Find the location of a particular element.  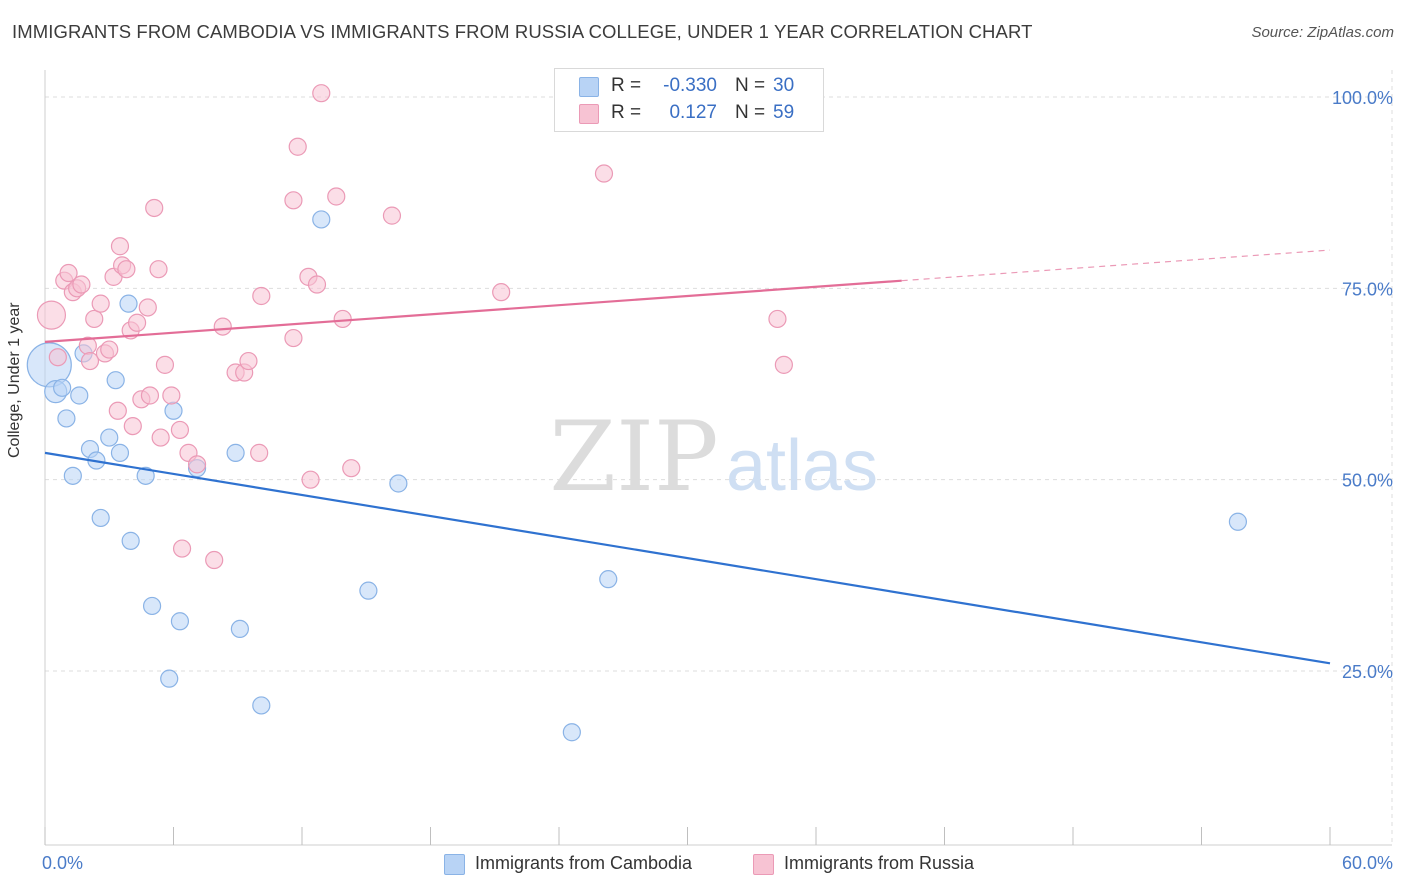

legend-swatch-cambodia is located at coordinates (589, 87).